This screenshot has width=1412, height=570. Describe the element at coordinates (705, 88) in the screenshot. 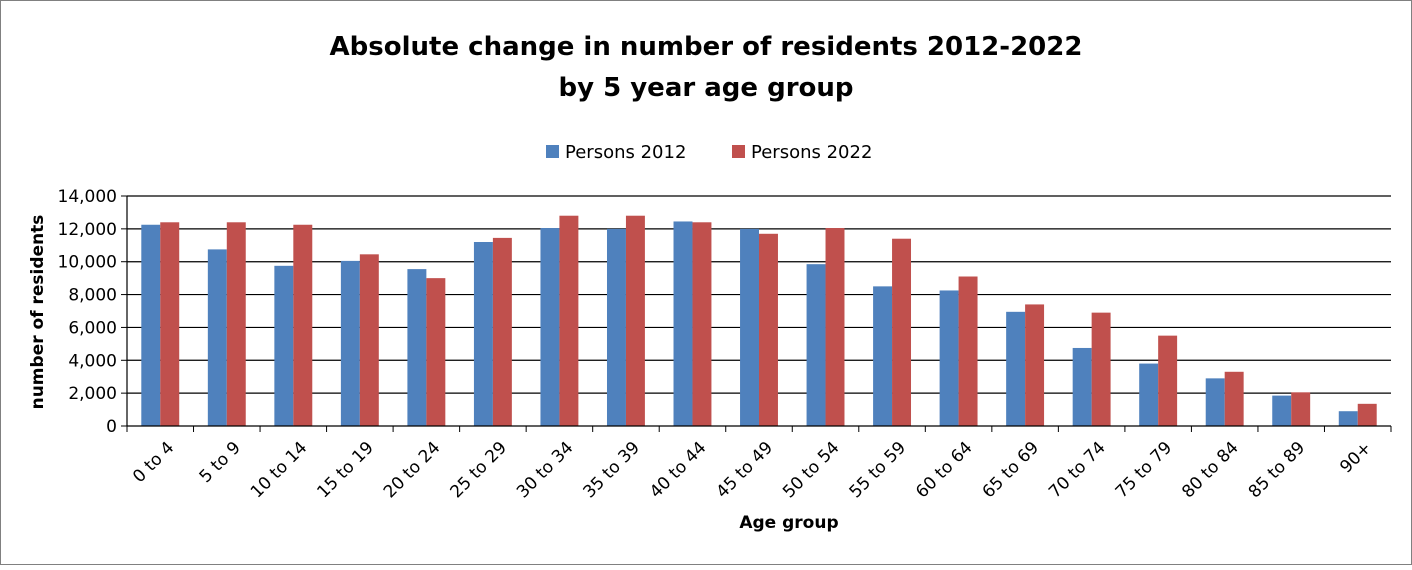

I see `chart-subtitle: by 5 year age group` at that location.